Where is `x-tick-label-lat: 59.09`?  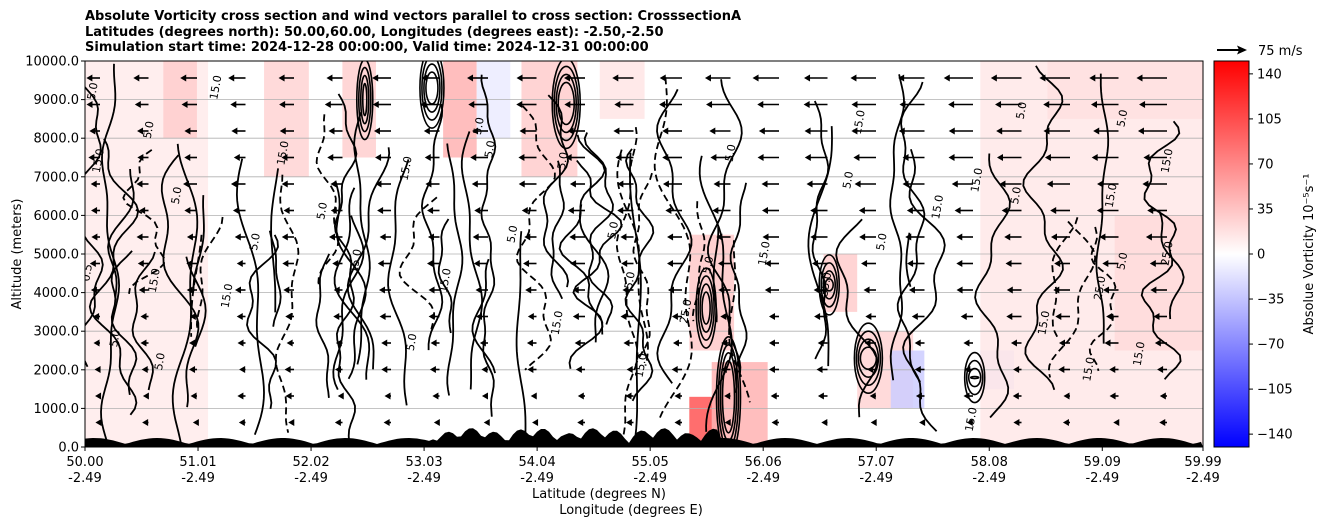
x-tick-label-lat: 59.09 is located at coordinates (1102, 462).